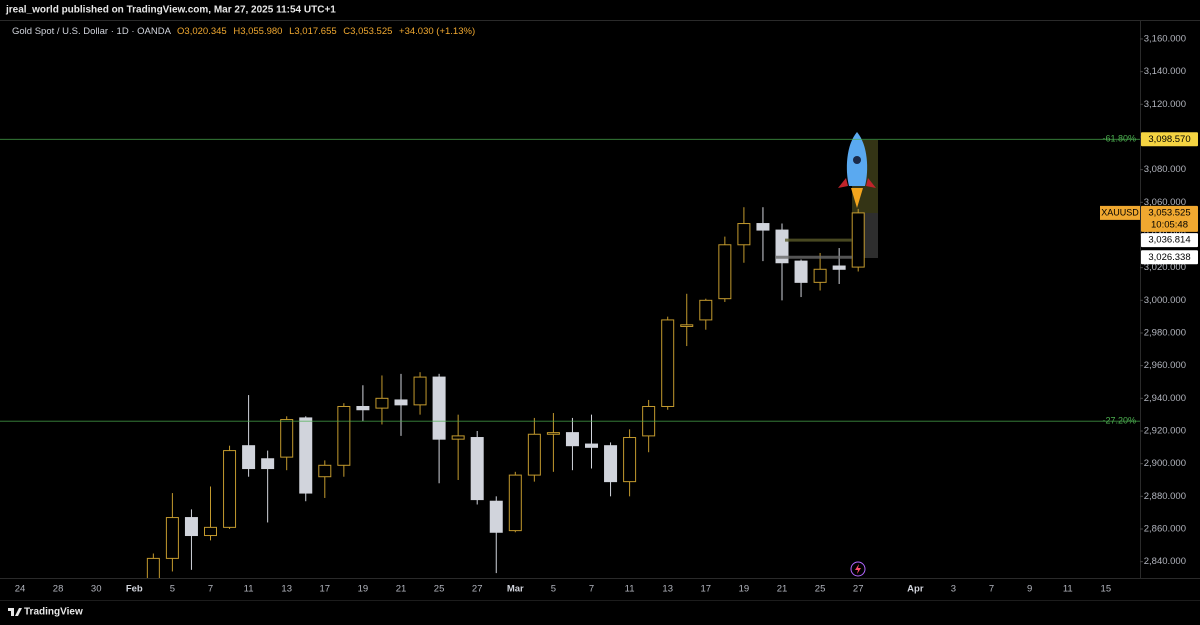 Image resolution: width=1200 pixels, height=625 pixels. What do you see at coordinates (437, 31) in the screenshot?
I see `ohlc-change: +34.030 (+1.13%)` at bounding box center [437, 31].